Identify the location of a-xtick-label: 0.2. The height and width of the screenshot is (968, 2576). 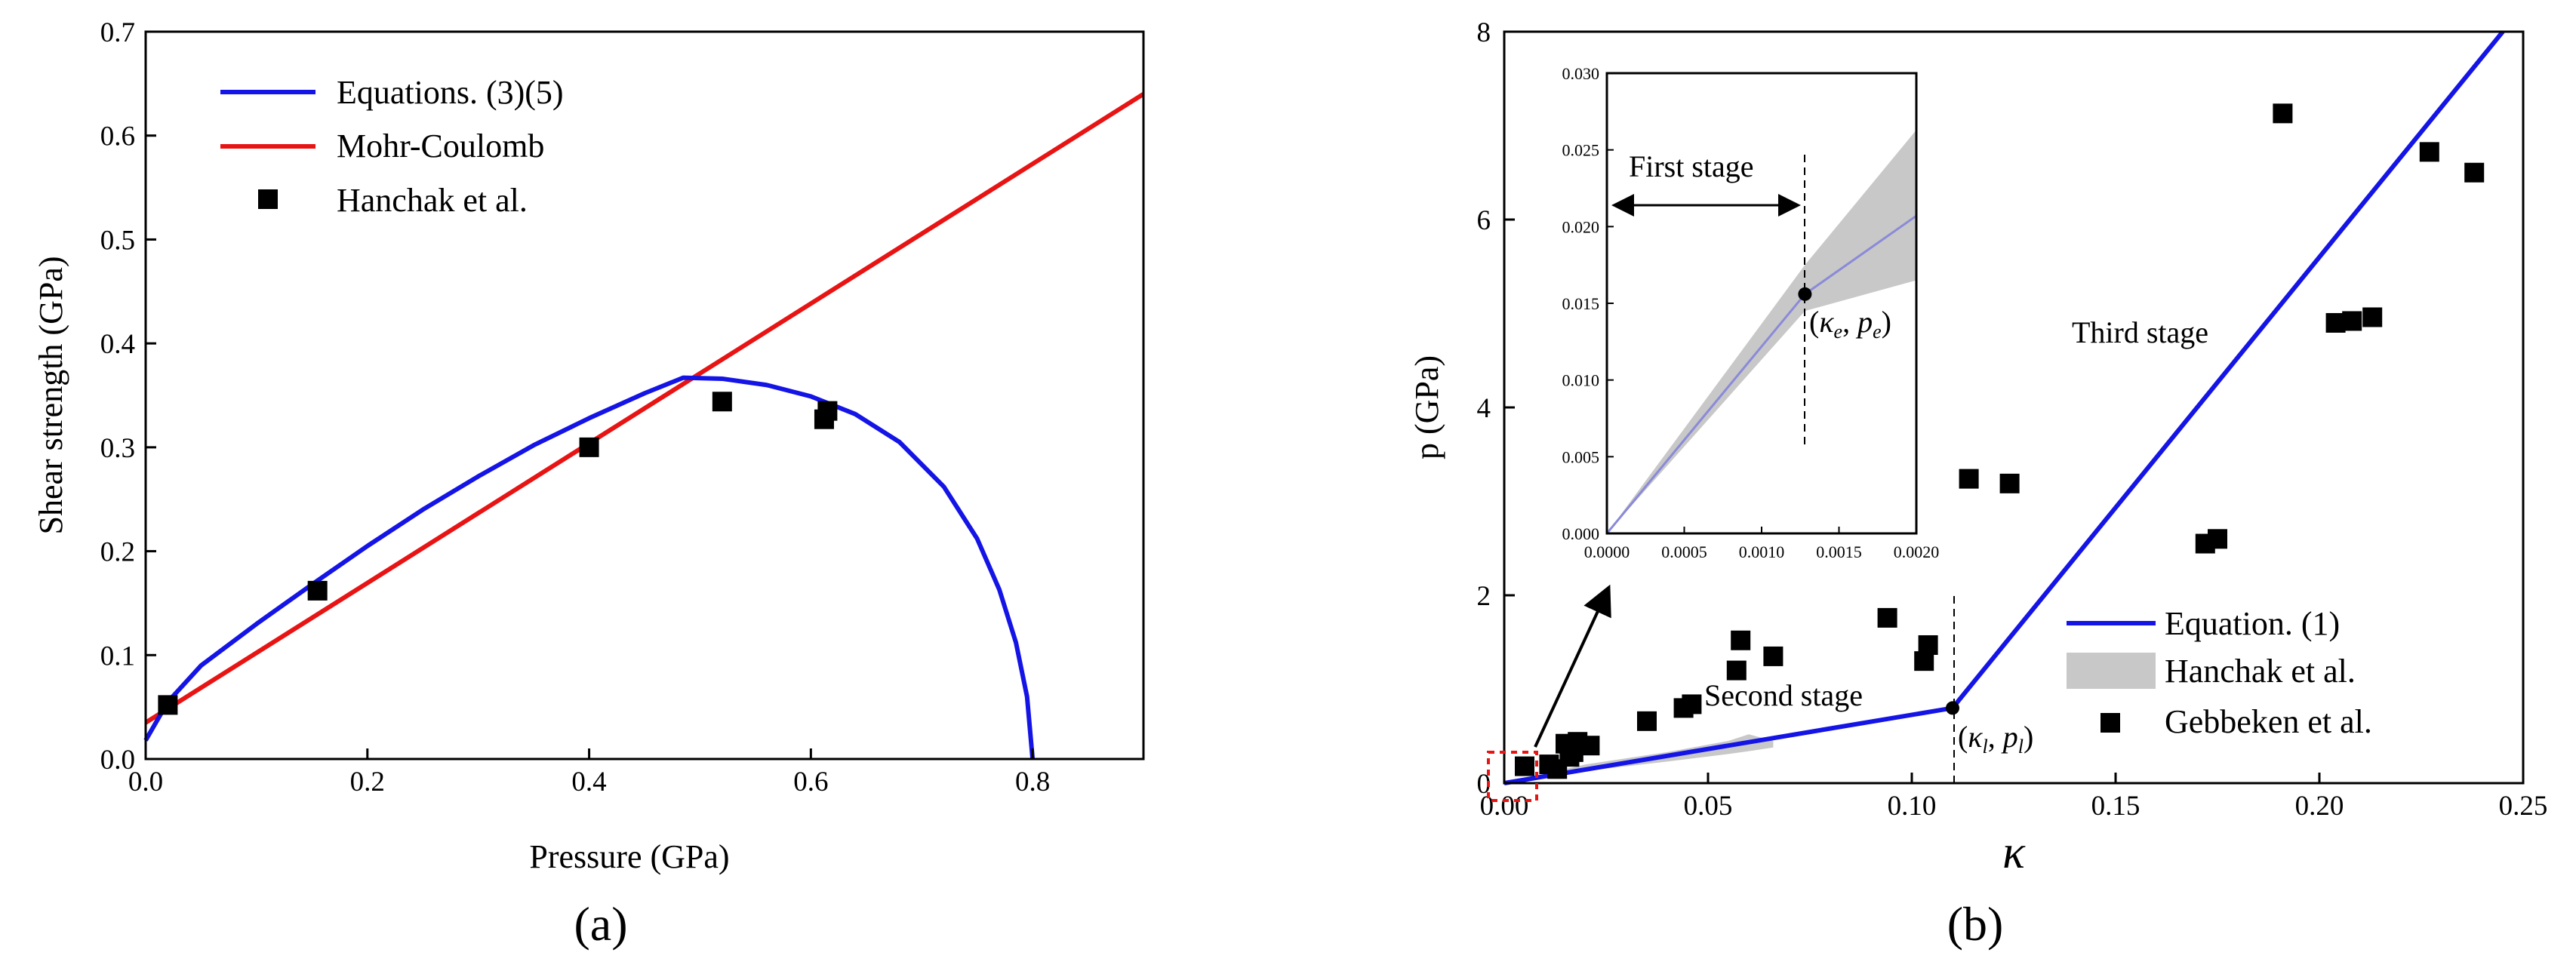
(367, 782).